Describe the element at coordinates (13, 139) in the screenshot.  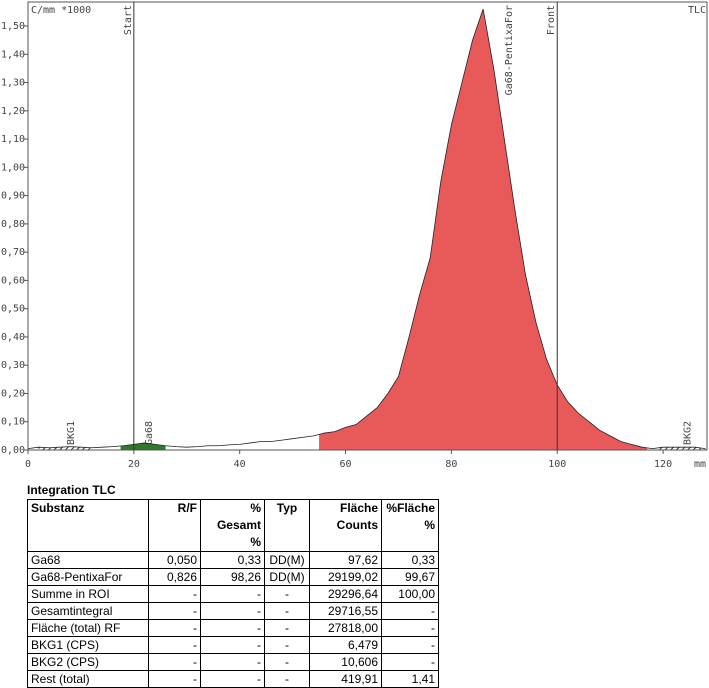
I see `y-tick-label: 1,10` at that location.